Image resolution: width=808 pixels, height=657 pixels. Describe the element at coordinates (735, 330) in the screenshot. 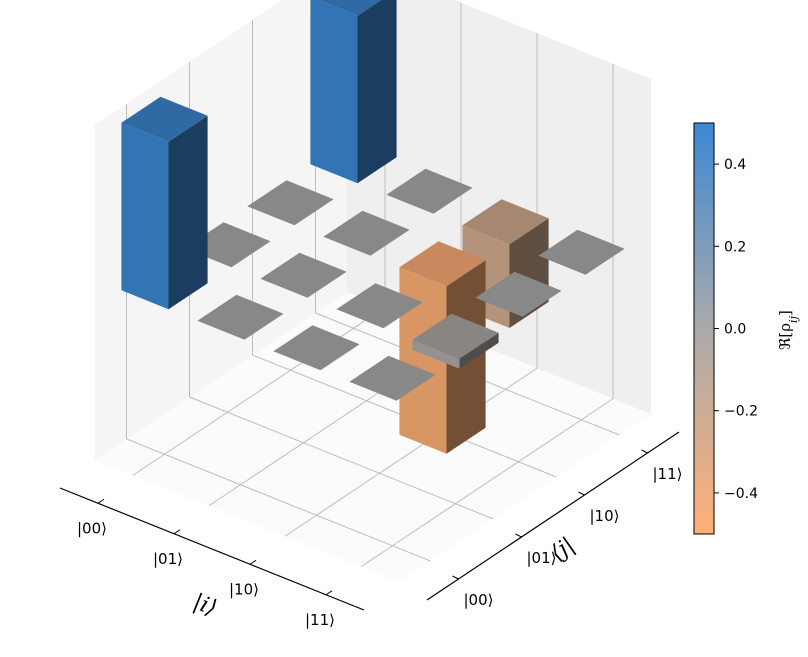

I see `colorbar-tick-label: 0.0` at that location.